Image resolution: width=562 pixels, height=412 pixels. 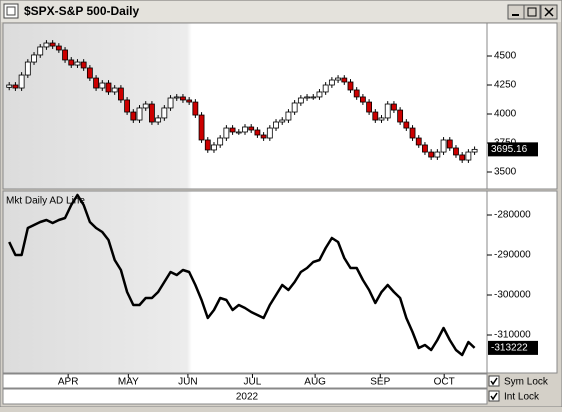 I want to click on panel-title: Mkt Daily AD Line, so click(x=45, y=201).